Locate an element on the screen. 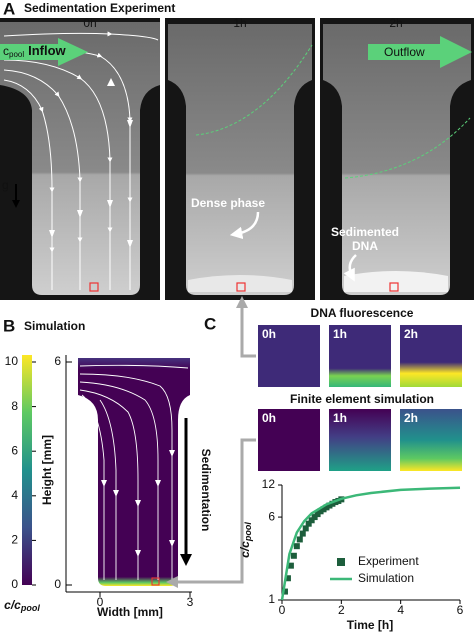 This screenshot has width=474, height=641. colorbar-tick-label: 8 is located at coordinates (14, 406).